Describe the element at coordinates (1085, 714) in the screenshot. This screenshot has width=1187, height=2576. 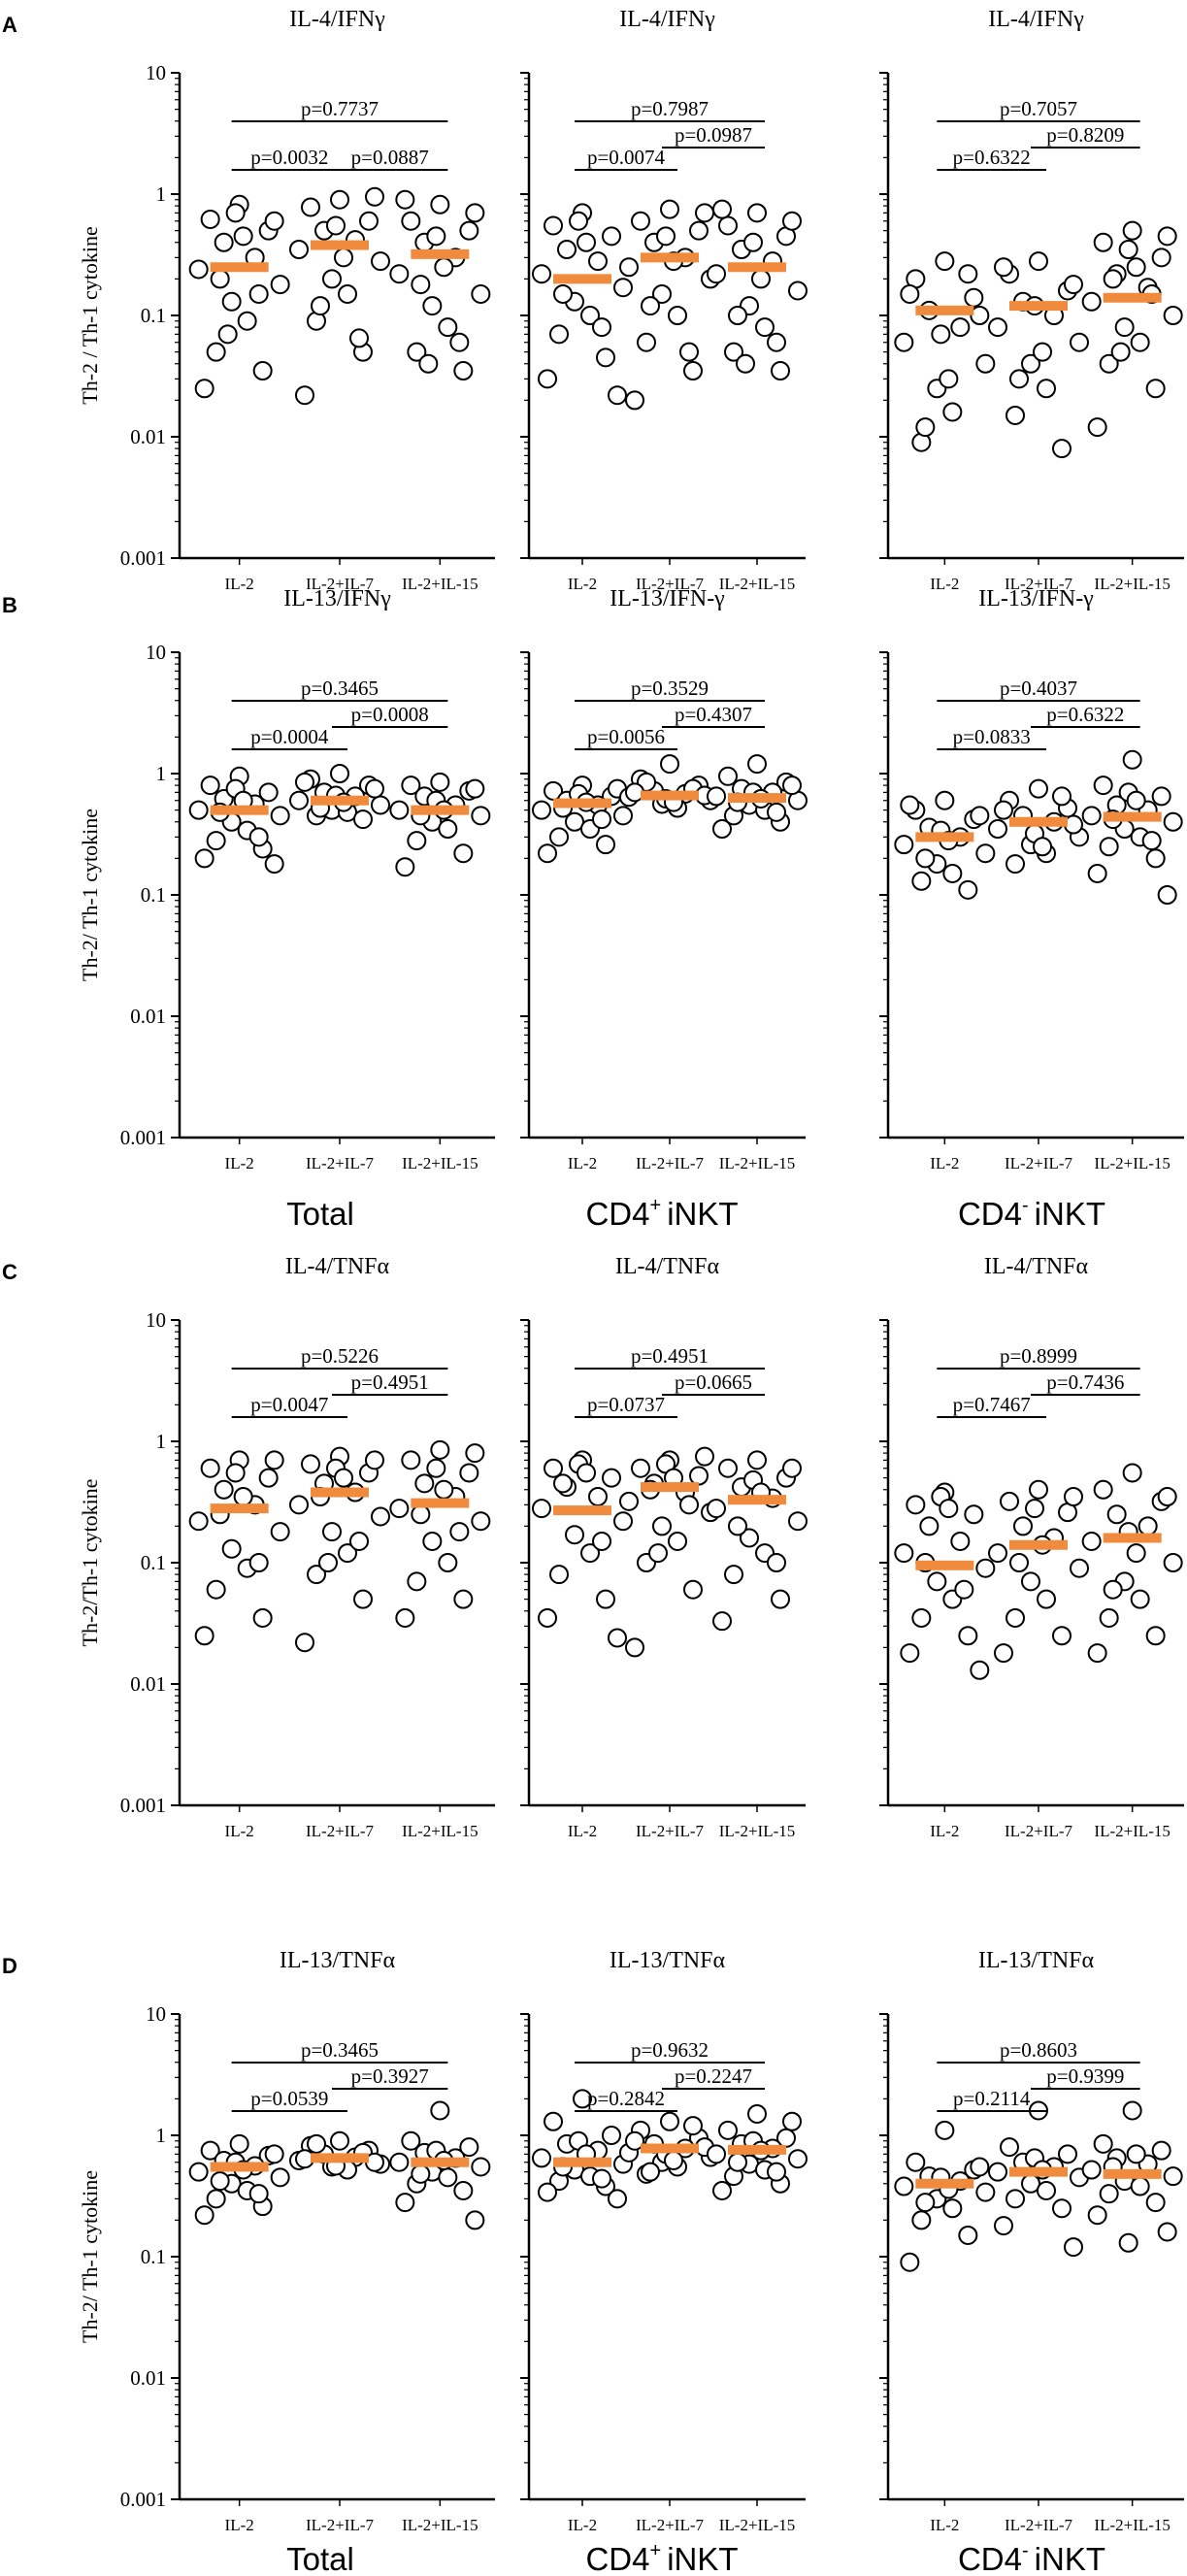
I see `p-value-label: p=0.6322` at that location.